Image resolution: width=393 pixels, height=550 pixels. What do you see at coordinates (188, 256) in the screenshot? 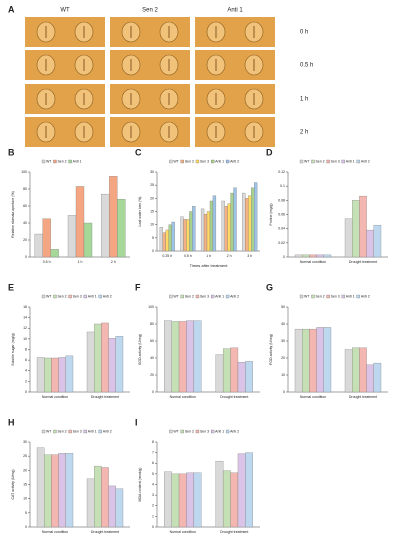
I see `x-tick-label: 0.5 h` at bounding box center [188, 256].